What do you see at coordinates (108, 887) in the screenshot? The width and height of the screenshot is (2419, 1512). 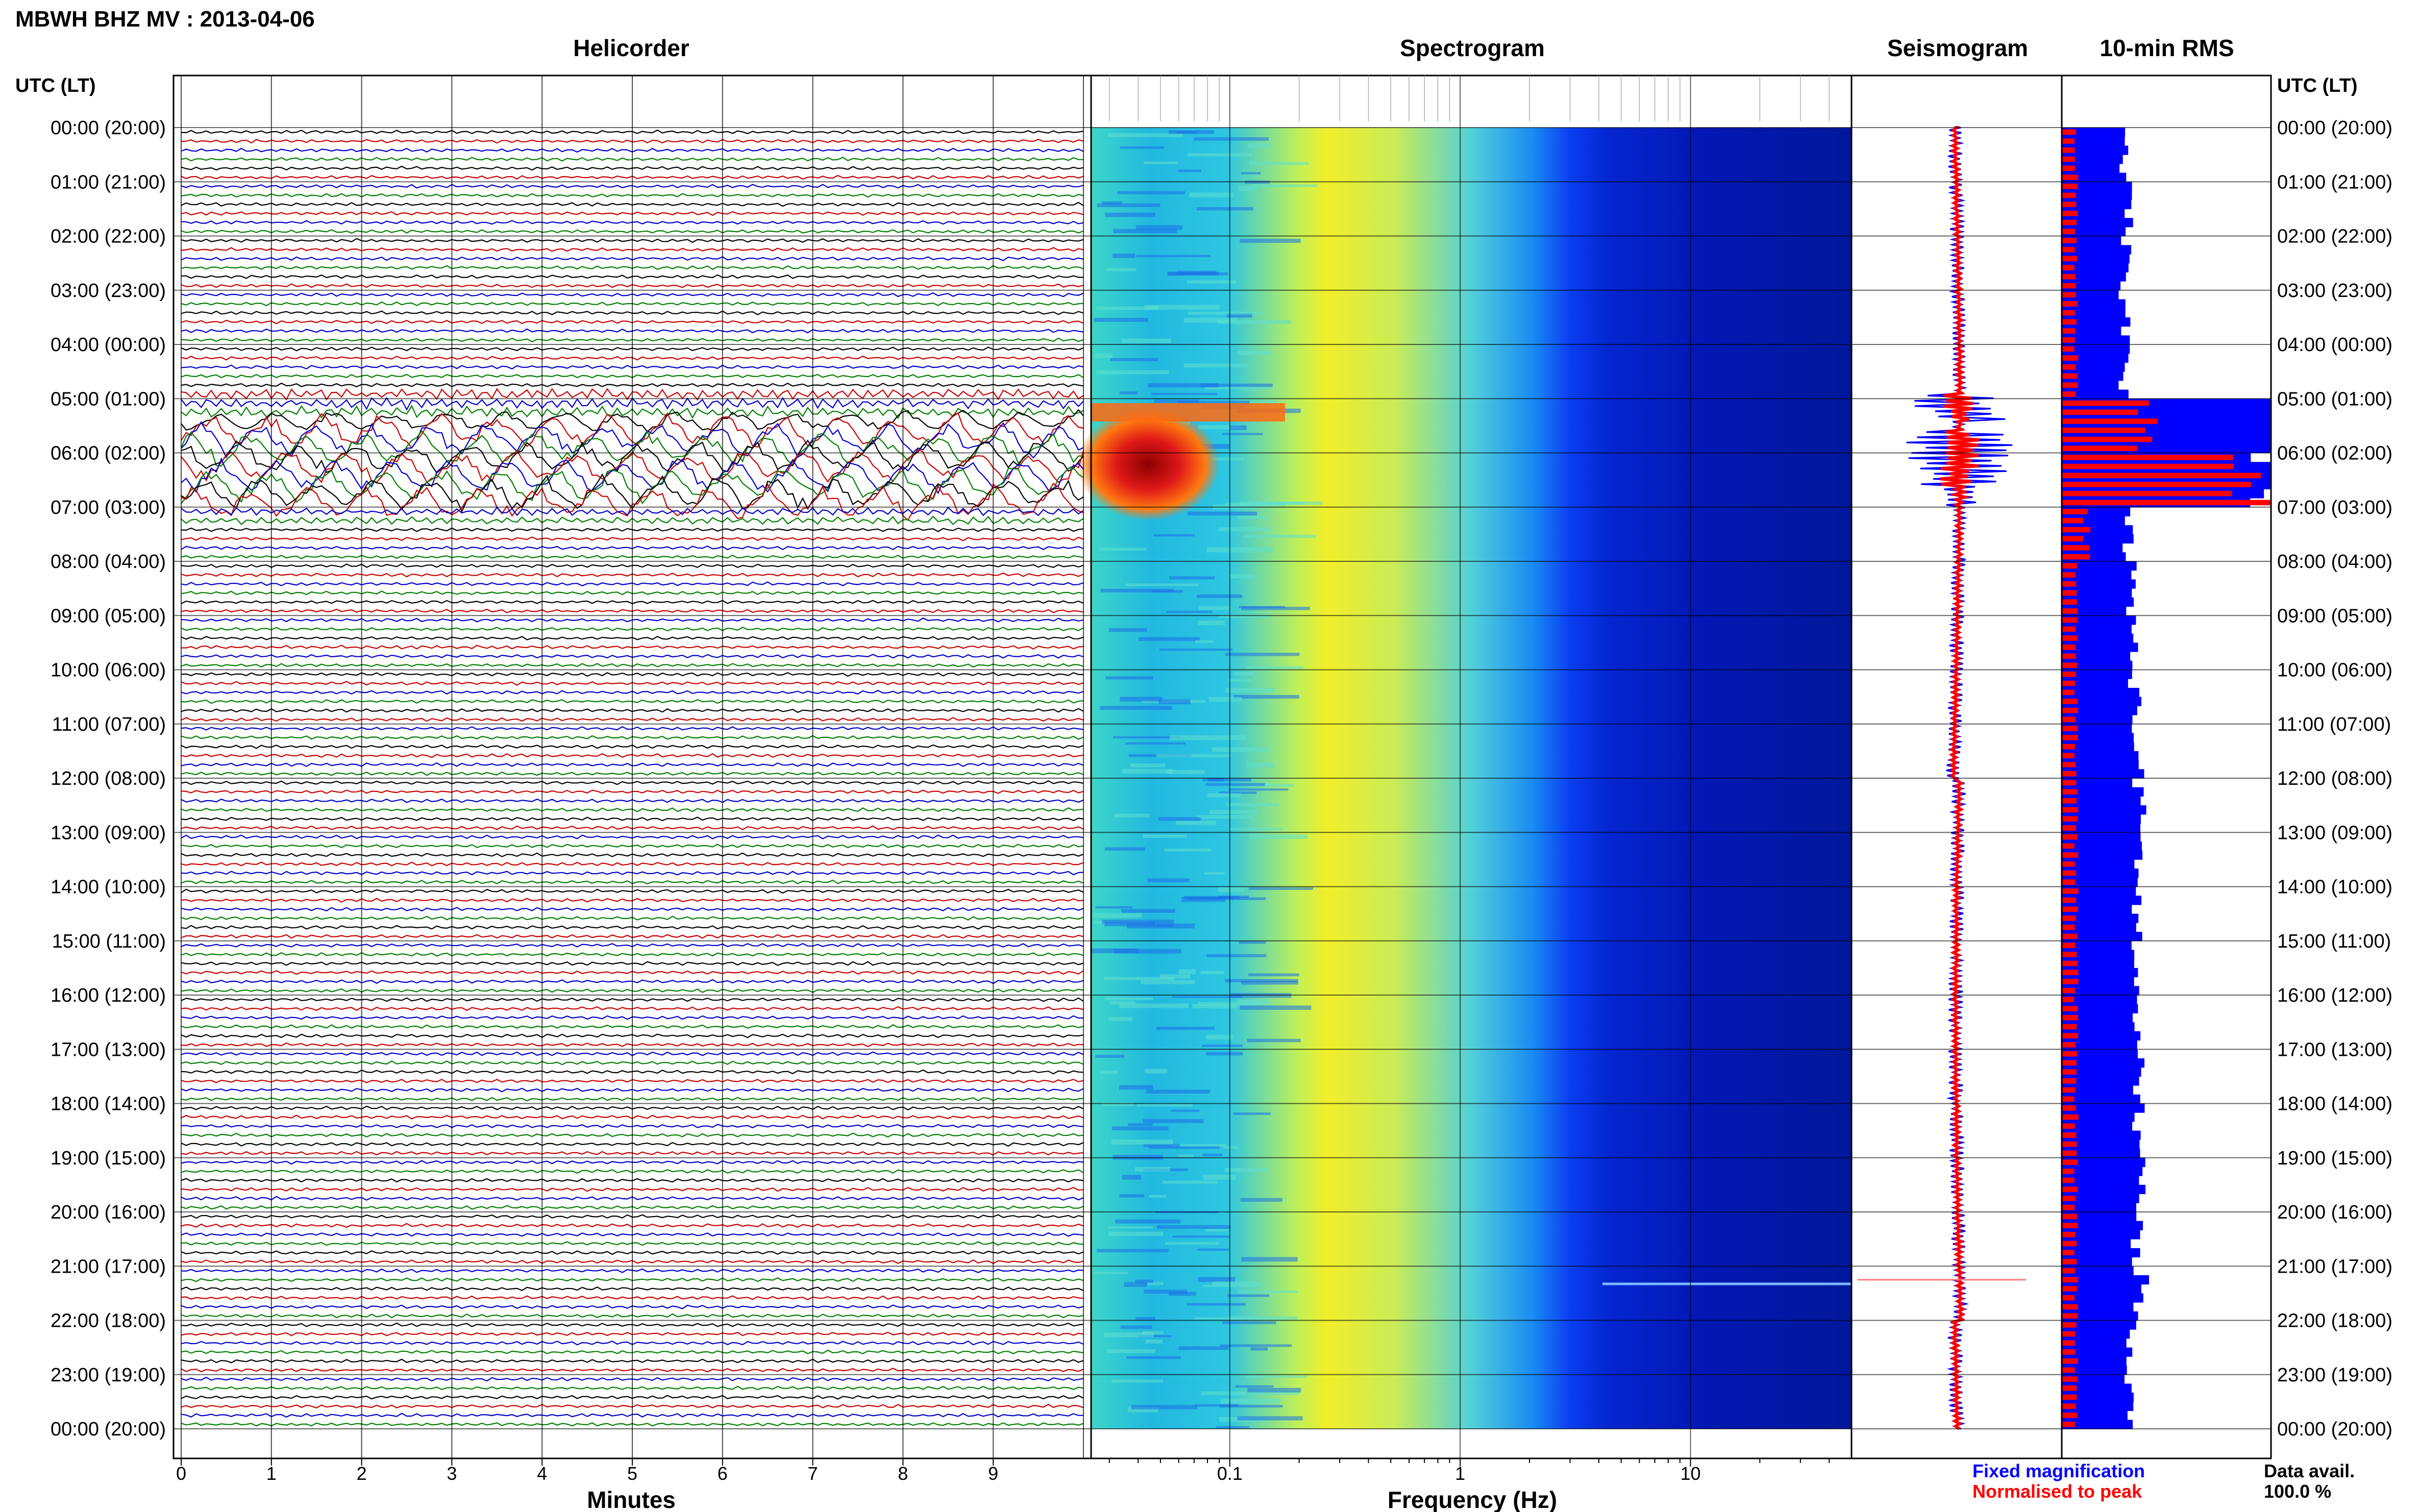 I see `time-label-left: 14:00 (10:00)` at bounding box center [108, 887].